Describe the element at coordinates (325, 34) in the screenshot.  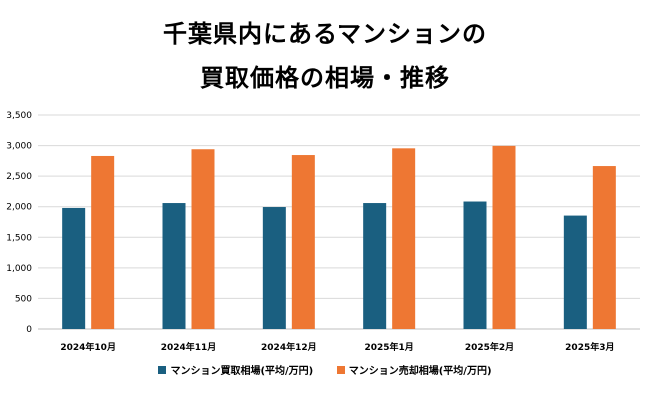
I see `chart-title-line-1: 千葉県内にあるマンションの` at that location.